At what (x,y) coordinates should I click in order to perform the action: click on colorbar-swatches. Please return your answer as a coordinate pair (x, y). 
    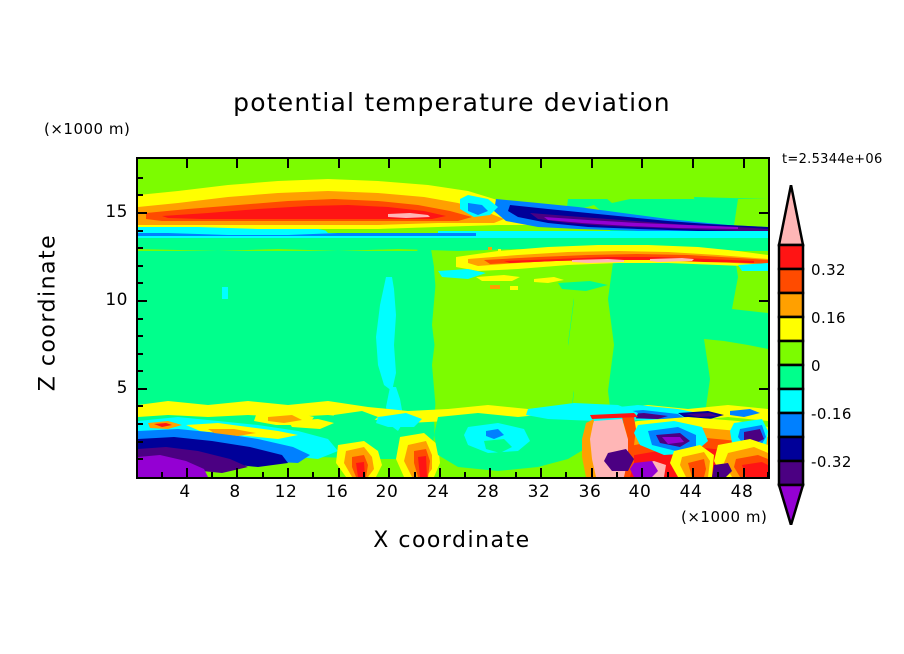
    Looking at the image, I should click on (791, 357).